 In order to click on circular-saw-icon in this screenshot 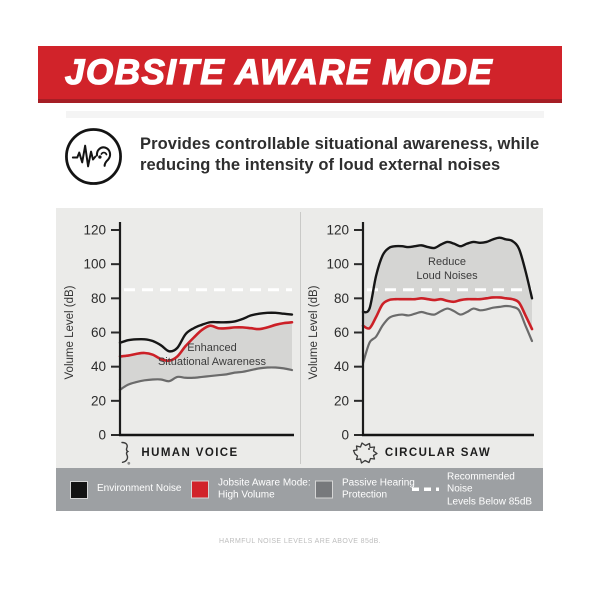, I will do `click(365, 453)`.